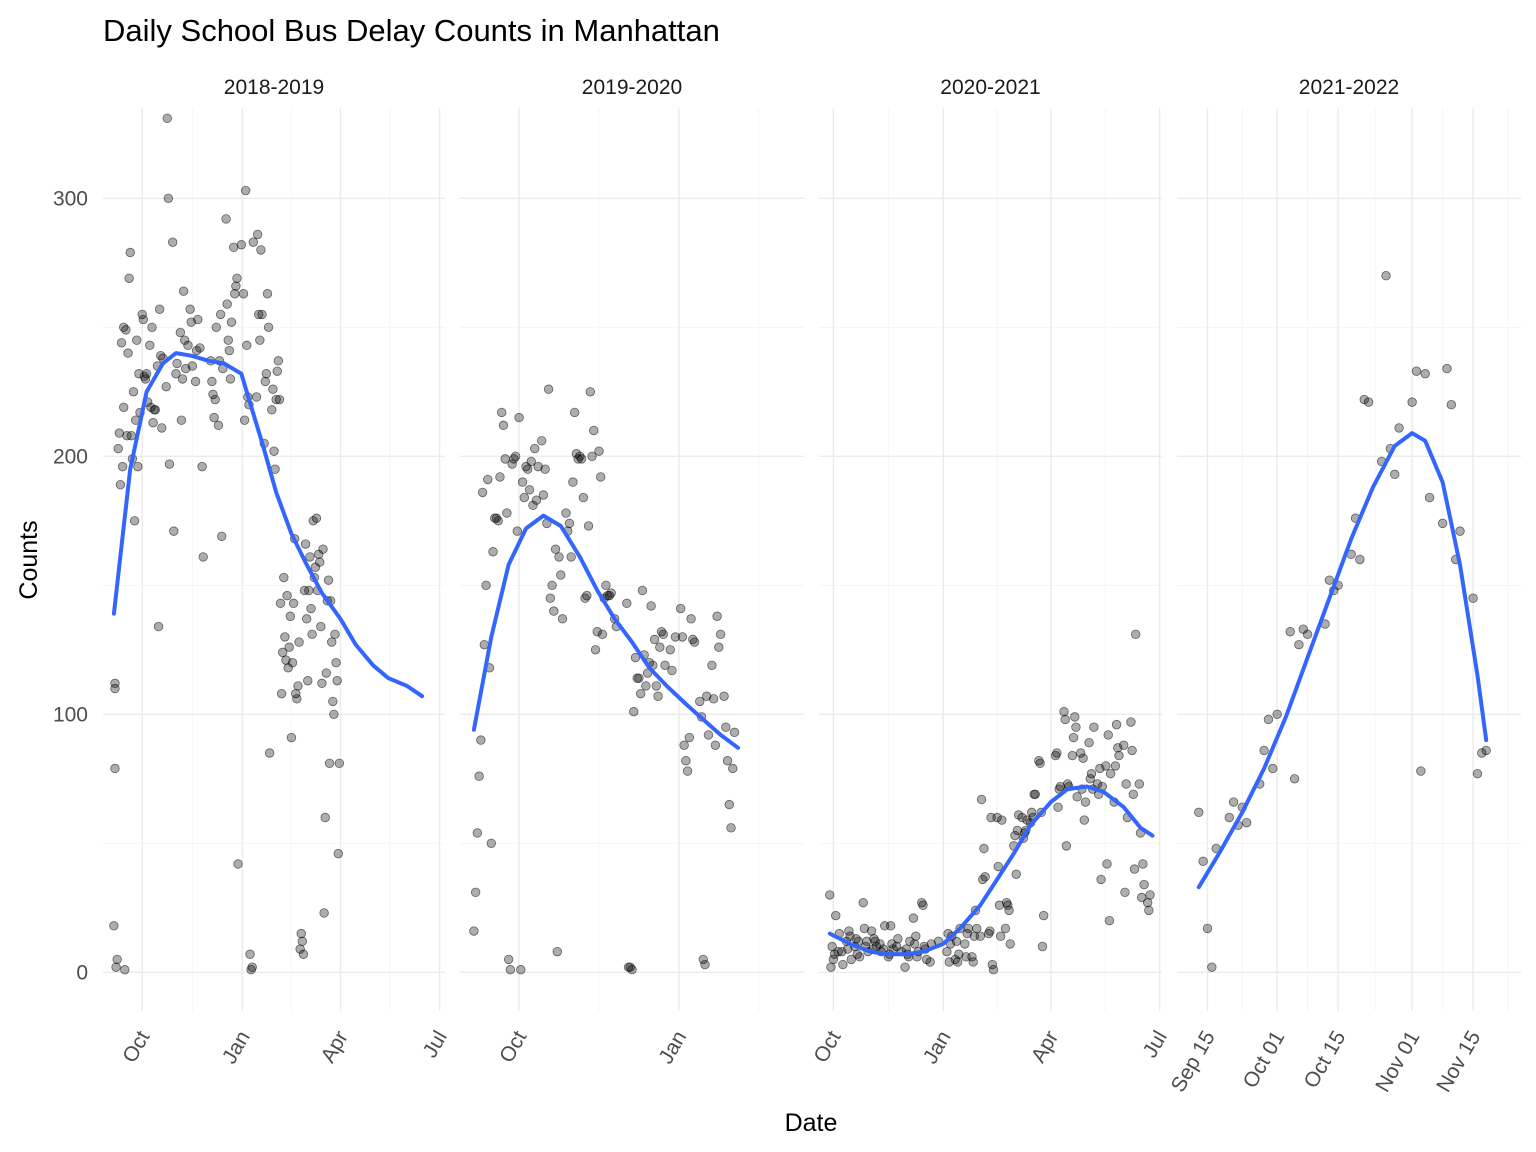 This screenshot has height=1152, width=1536. What do you see at coordinates (632, 87) in the screenshot?
I see `panel-strip-label: 2019-2020` at bounding box center [632, 87].